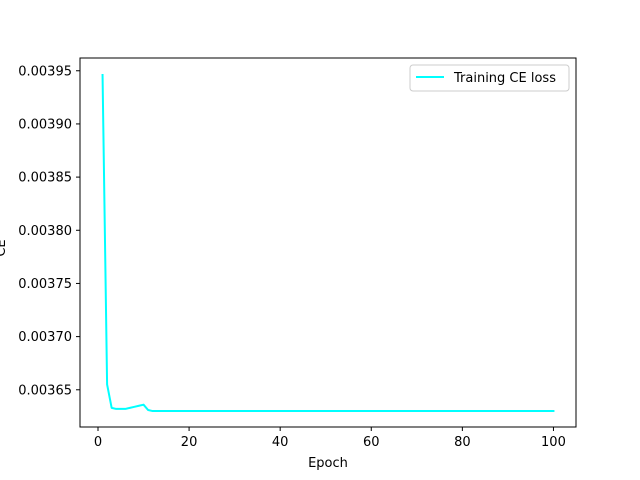 The image size is (640, 480). I want to click on x-tick-label: 20, so click(189, 442).